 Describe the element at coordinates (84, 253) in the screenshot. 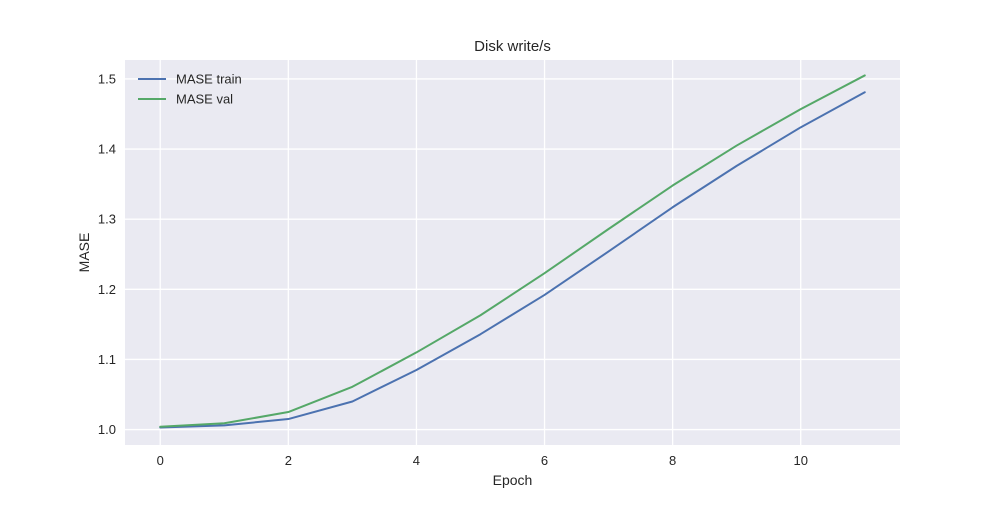

I see `y-axis-label: MASE` at that location.